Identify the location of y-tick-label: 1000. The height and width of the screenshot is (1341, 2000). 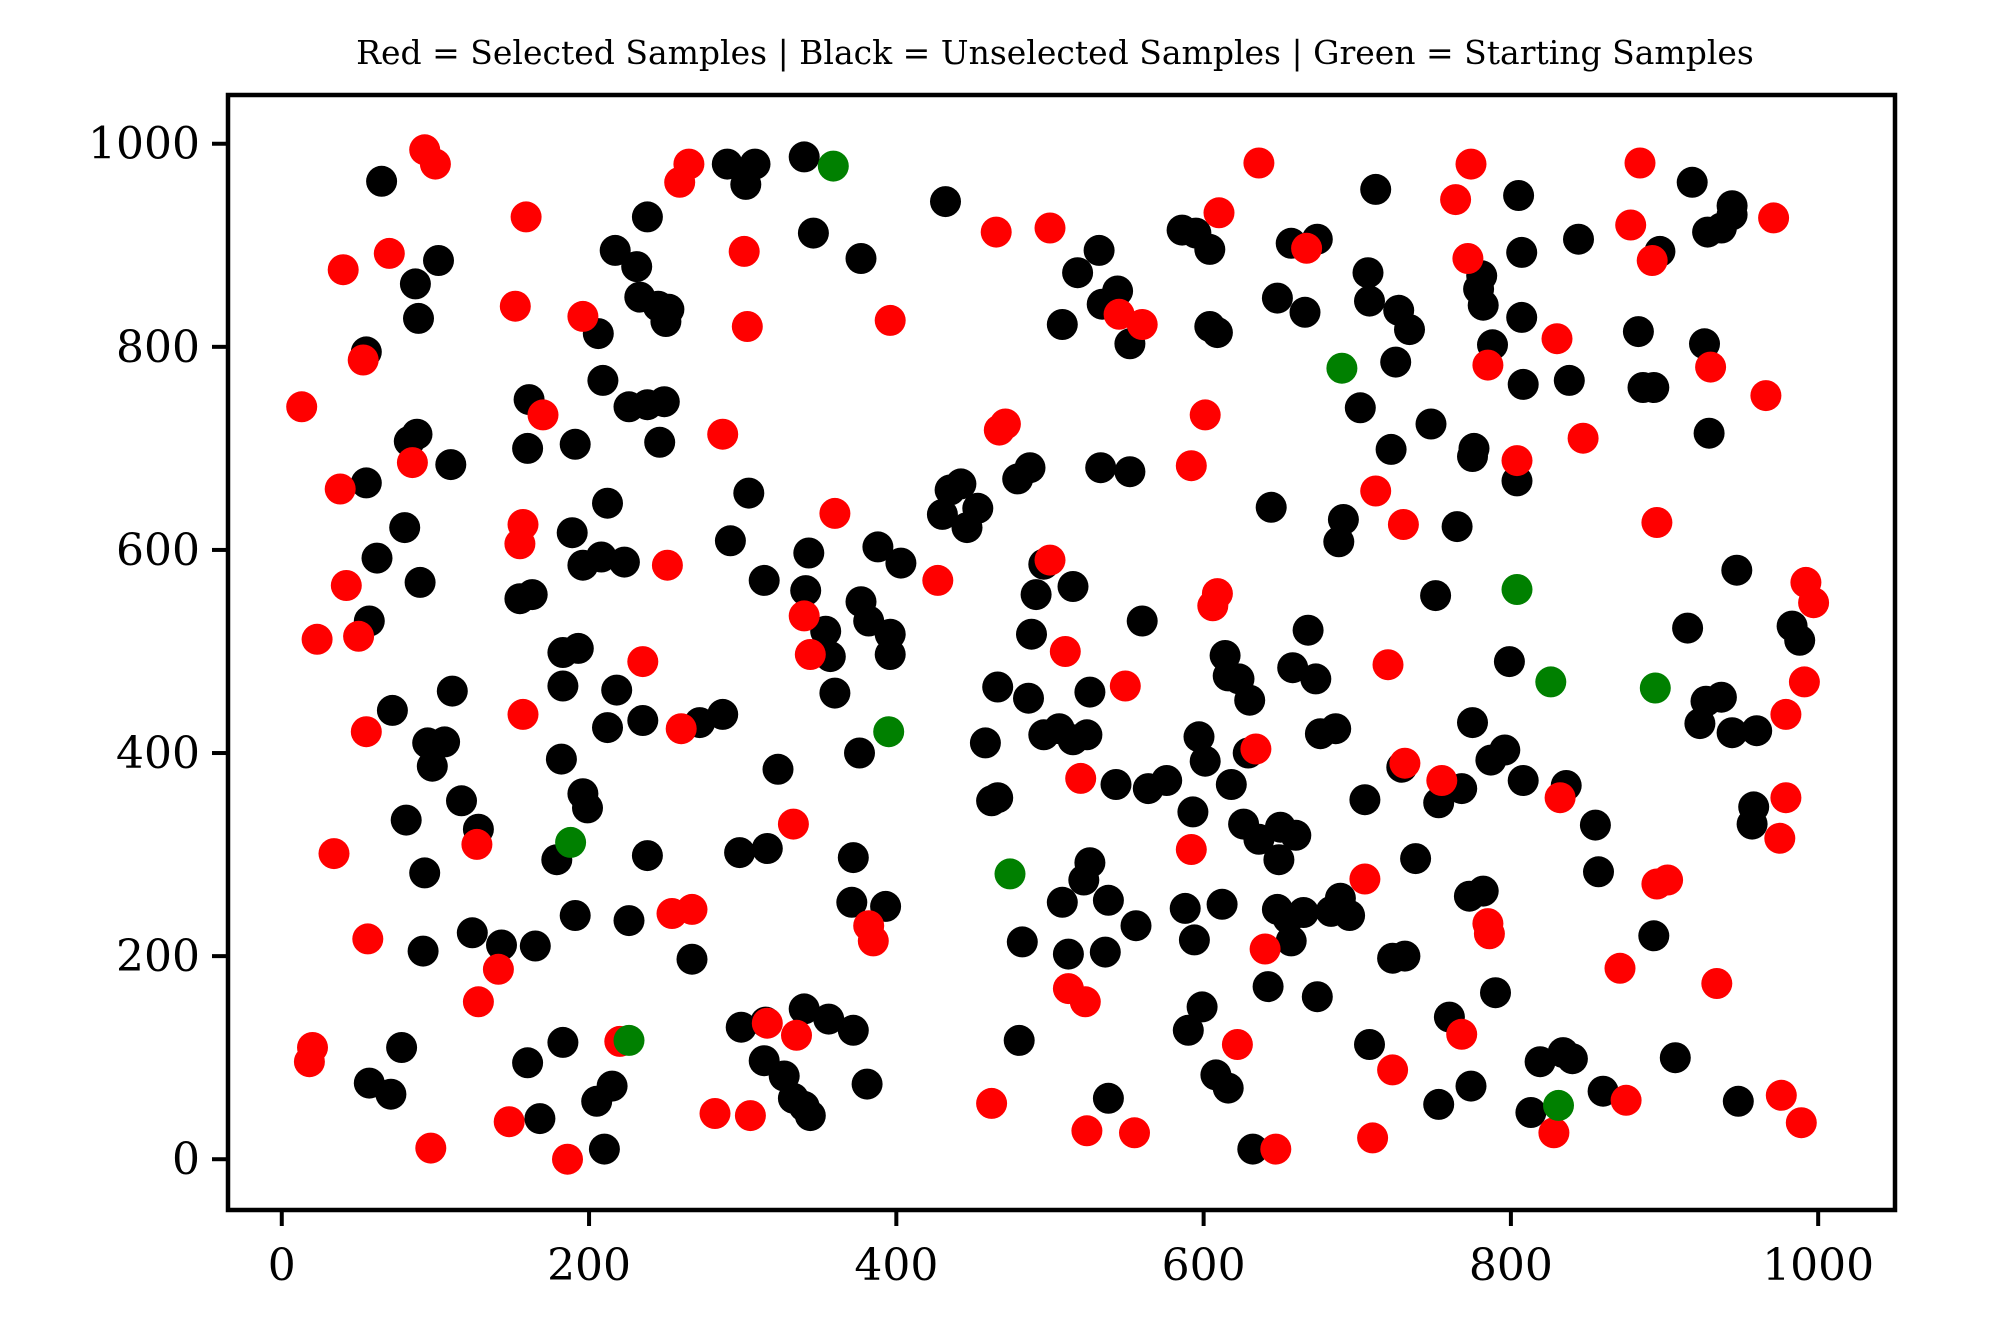
(144, 144).